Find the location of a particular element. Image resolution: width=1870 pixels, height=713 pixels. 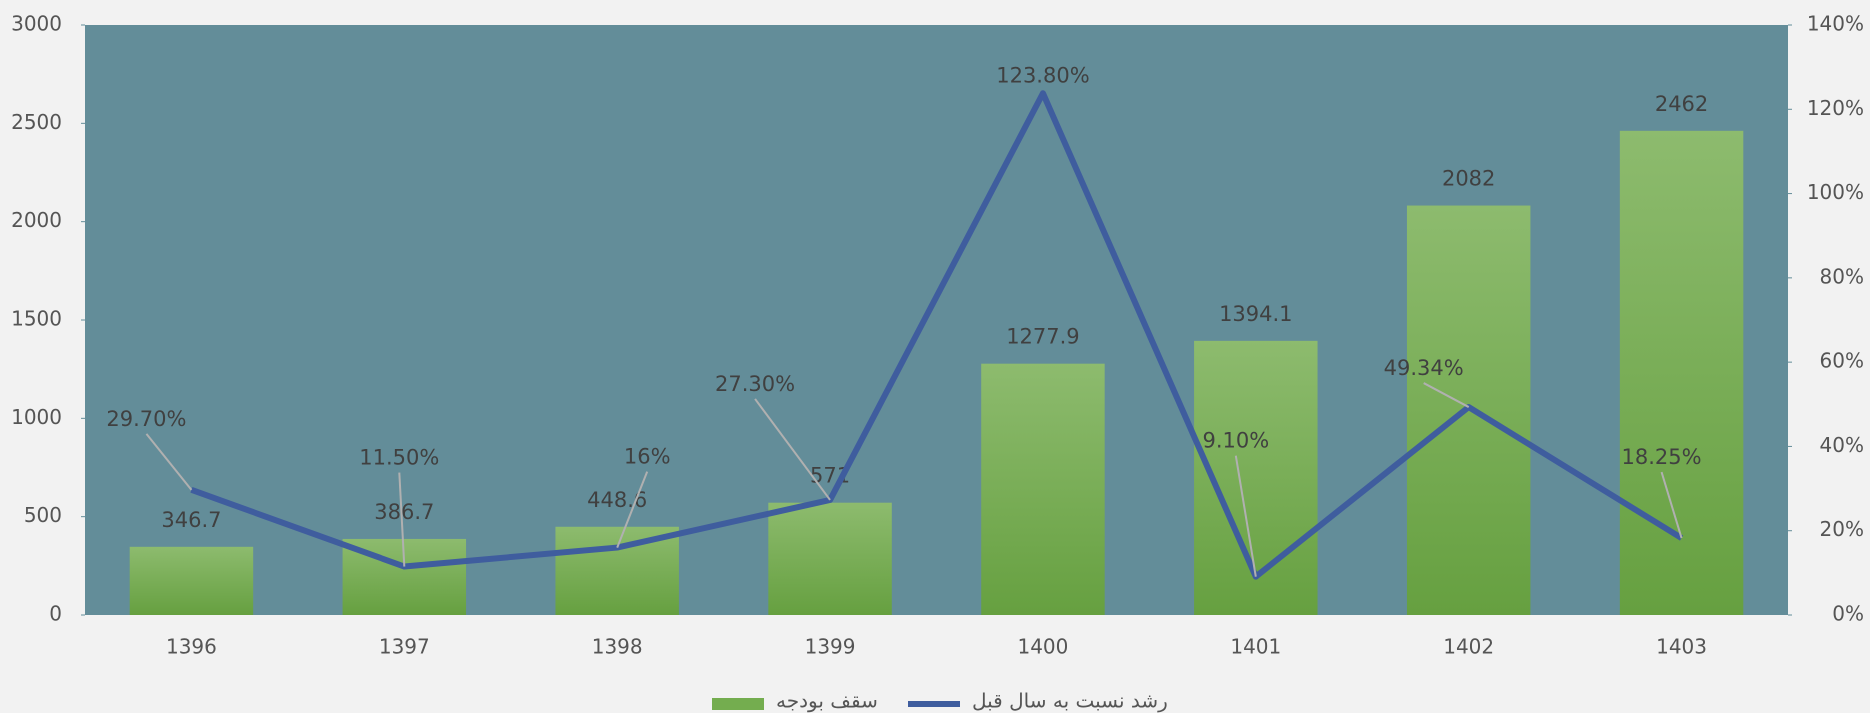

y2-tick-label: 120% is located at coordinates (1835, 108).